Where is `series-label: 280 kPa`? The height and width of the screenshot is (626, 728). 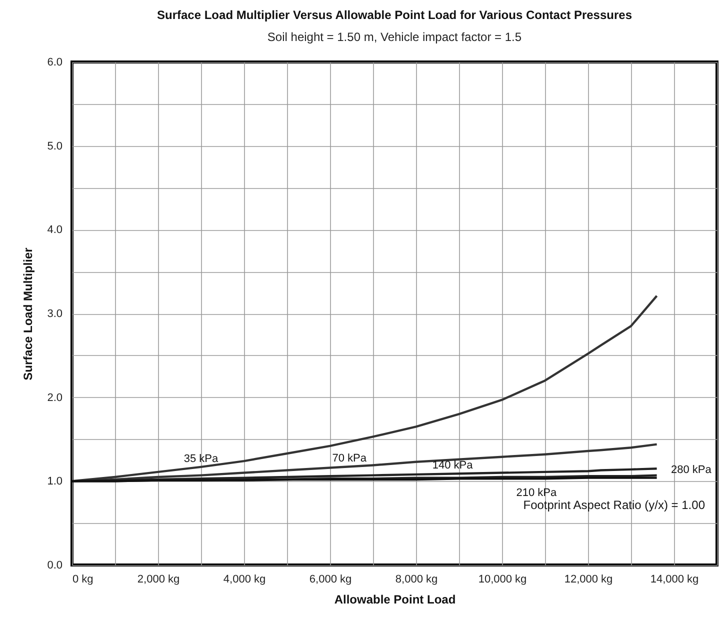
series-label: 280 kPa is located at coordinates (691, 470).